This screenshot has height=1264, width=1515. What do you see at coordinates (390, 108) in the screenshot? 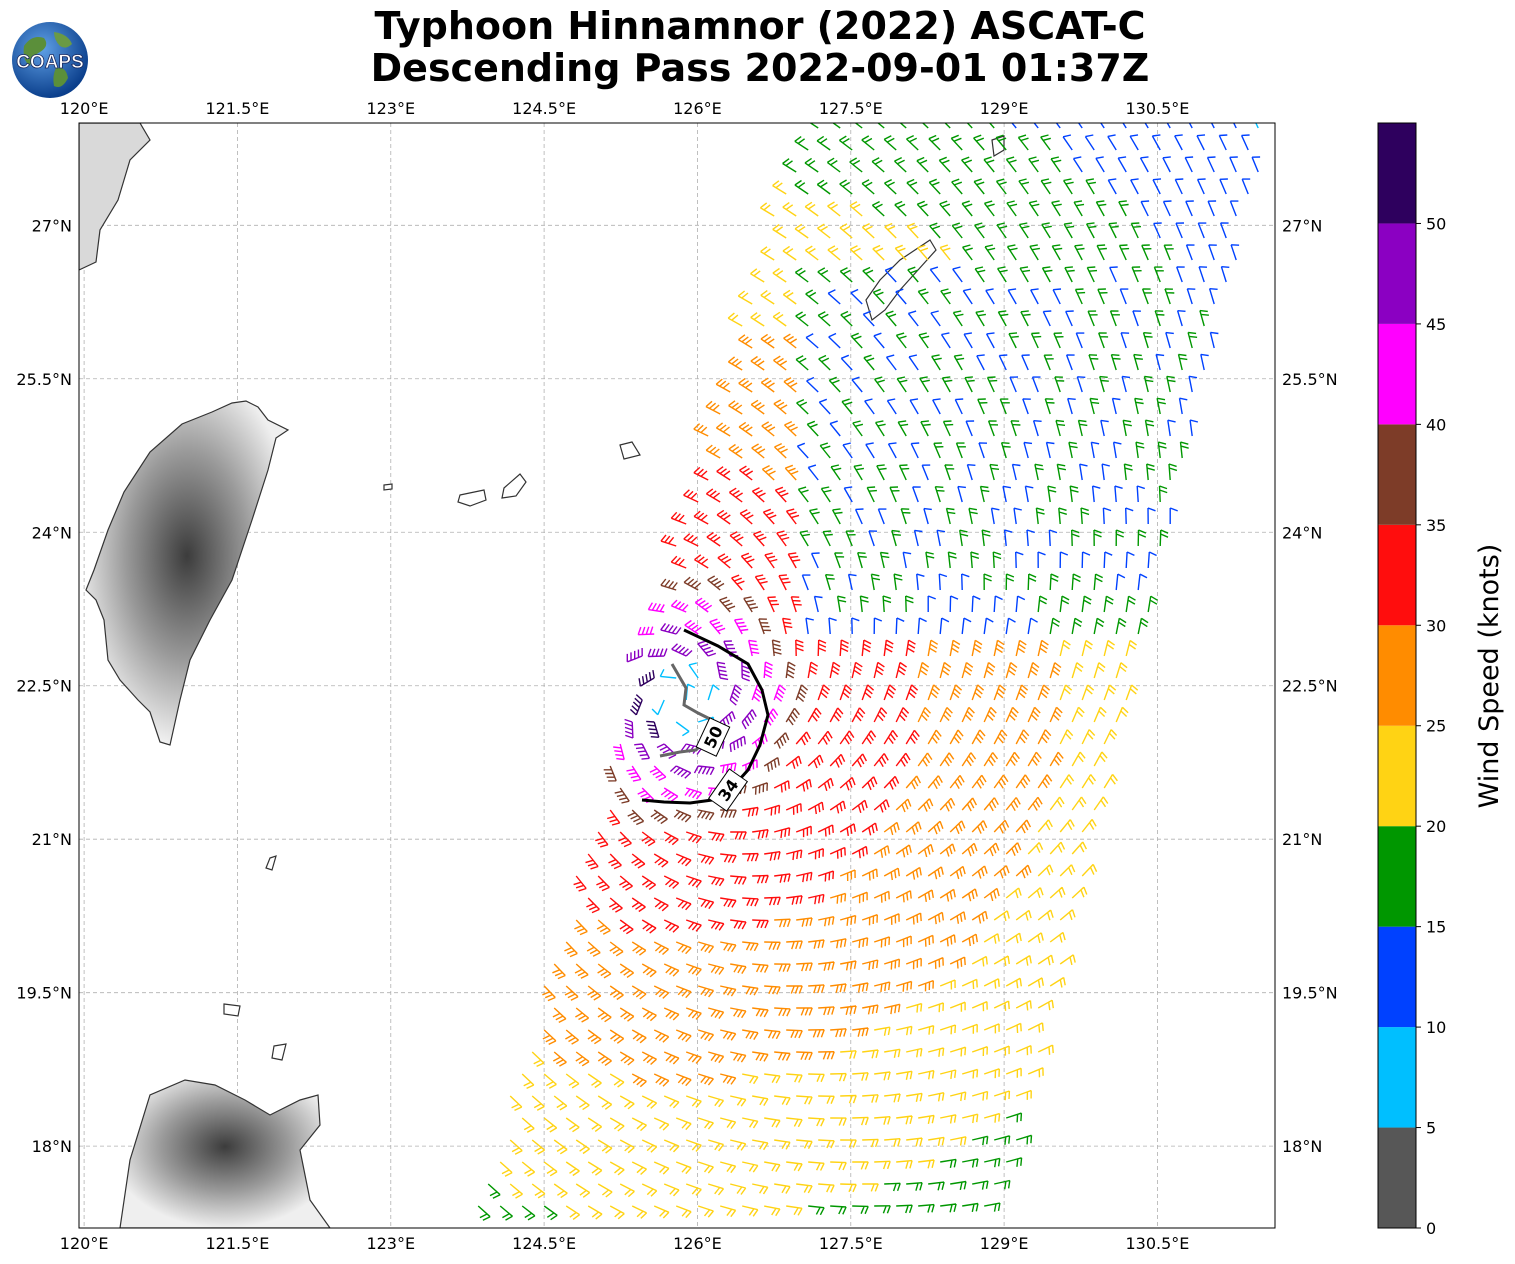
I see `lon-tick-label-top: 123°E` at bounding box center [390, 108].